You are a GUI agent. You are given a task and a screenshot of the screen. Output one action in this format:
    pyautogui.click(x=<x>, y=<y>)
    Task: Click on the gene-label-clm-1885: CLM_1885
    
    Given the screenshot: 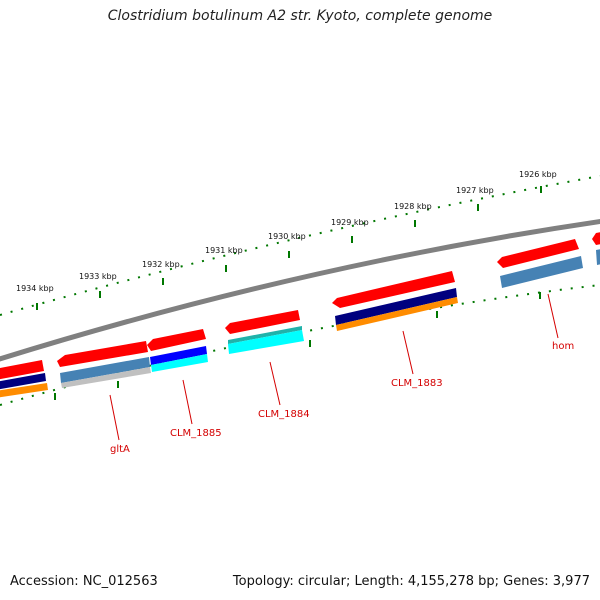 What is the action you would take?
    pyautogui.click(x=196, y=433)
    